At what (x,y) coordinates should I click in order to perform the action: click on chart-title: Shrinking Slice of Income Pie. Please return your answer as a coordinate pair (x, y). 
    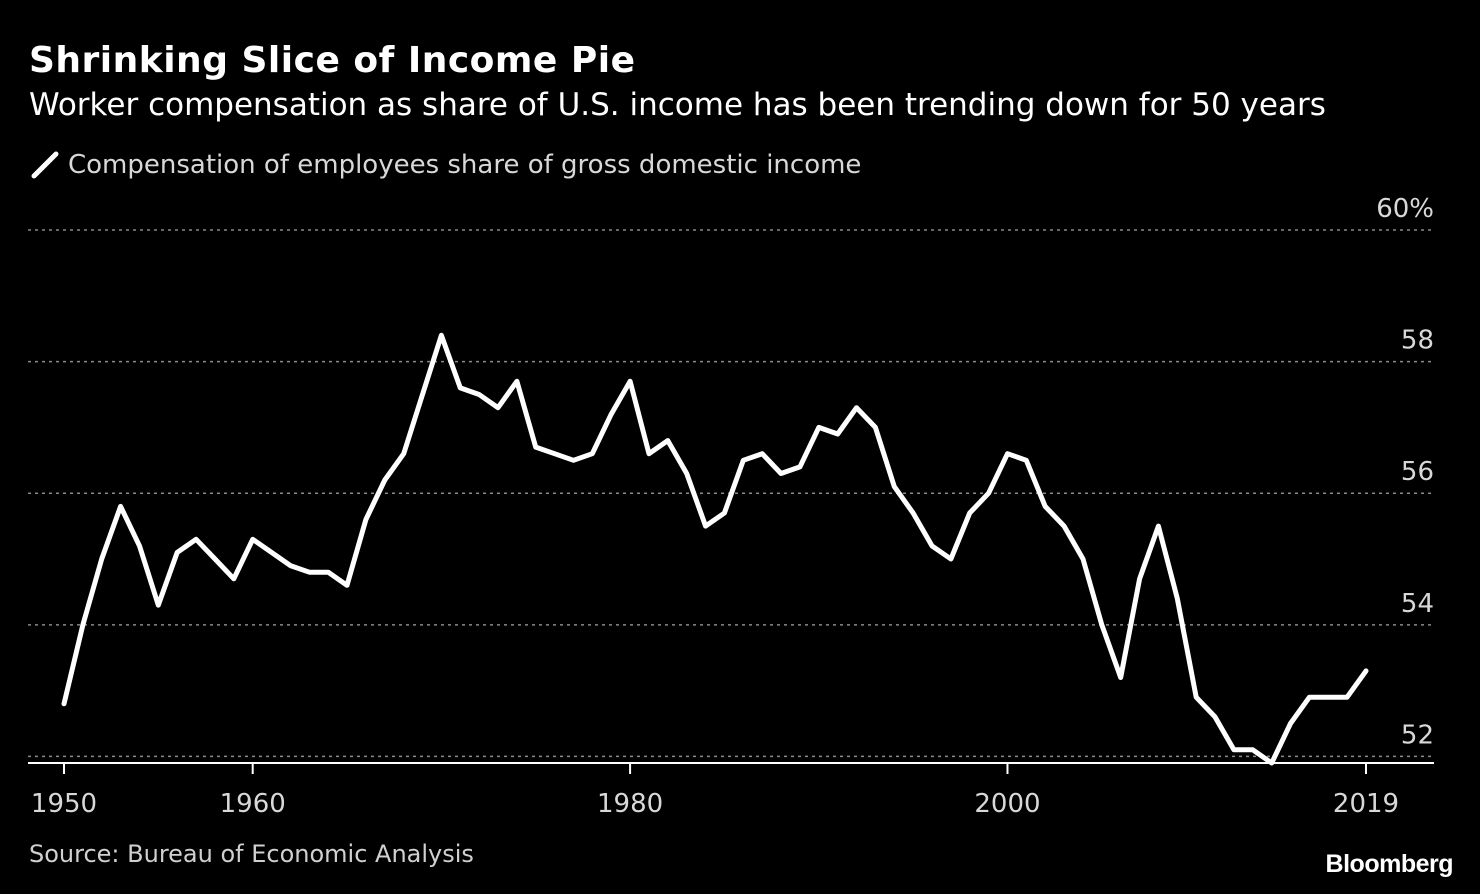
    Looking at the image, I should click on (332, 60).